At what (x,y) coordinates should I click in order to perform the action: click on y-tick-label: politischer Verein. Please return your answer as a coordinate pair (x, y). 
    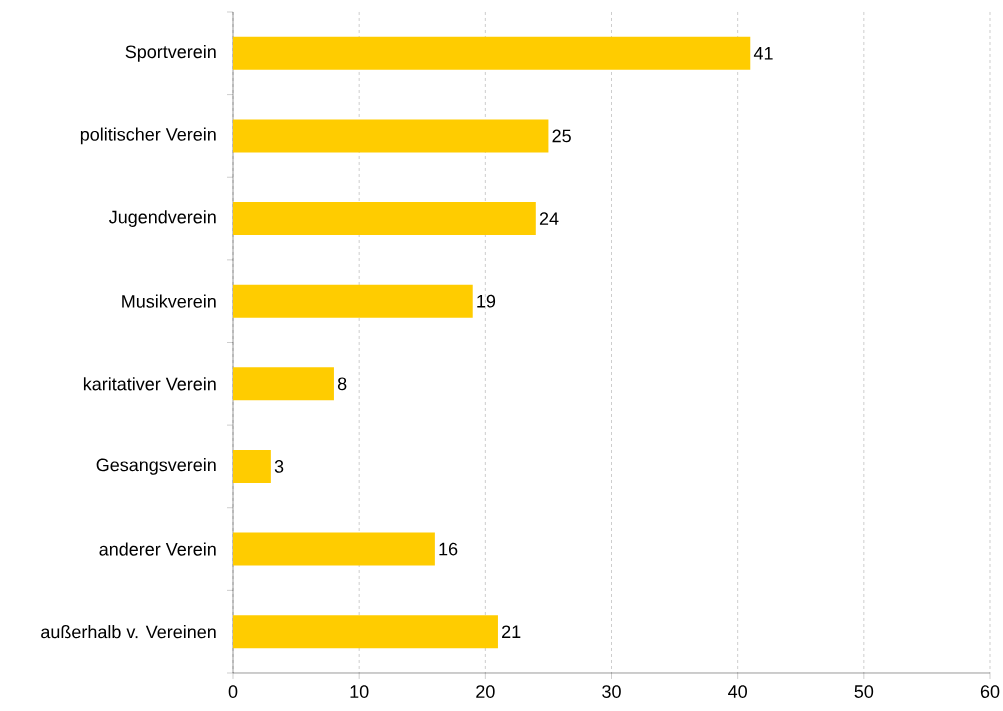
    Looking at the image, I should click on (148, 136).